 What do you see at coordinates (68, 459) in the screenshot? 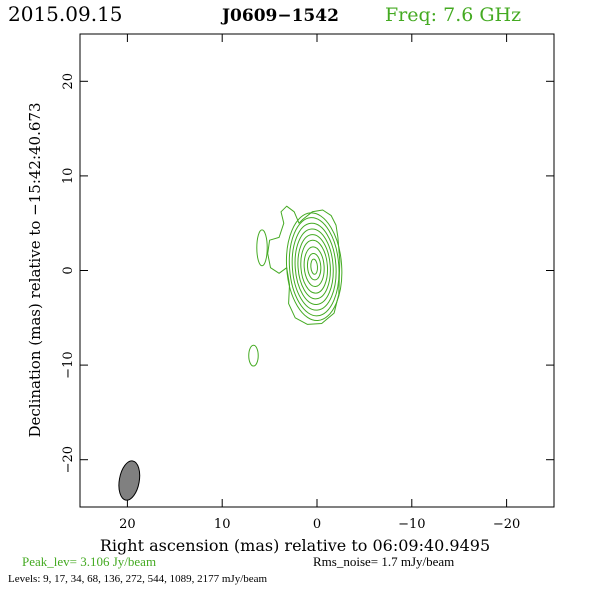
I see `y-tick-label: −20` at bounding box center [68, 459].